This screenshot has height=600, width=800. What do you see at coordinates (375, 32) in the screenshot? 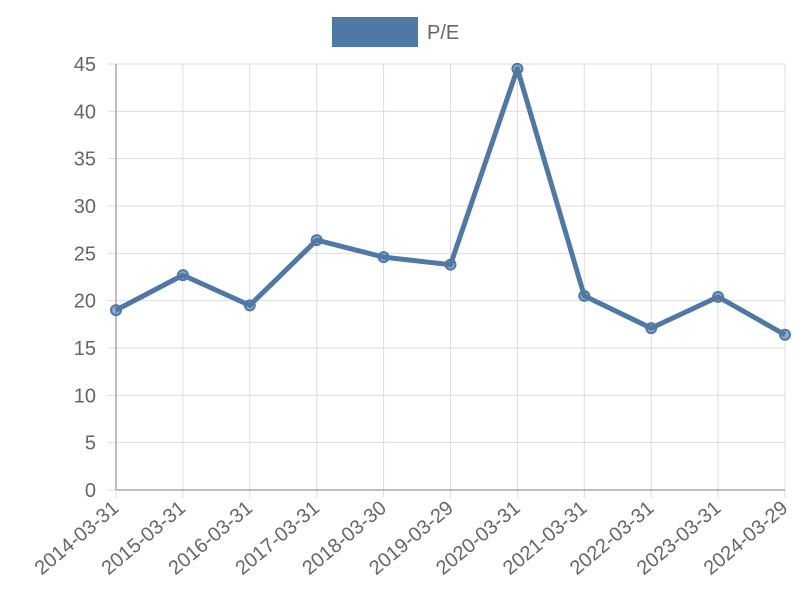
I see `legend-swatch` at bounding box center [375, 32].